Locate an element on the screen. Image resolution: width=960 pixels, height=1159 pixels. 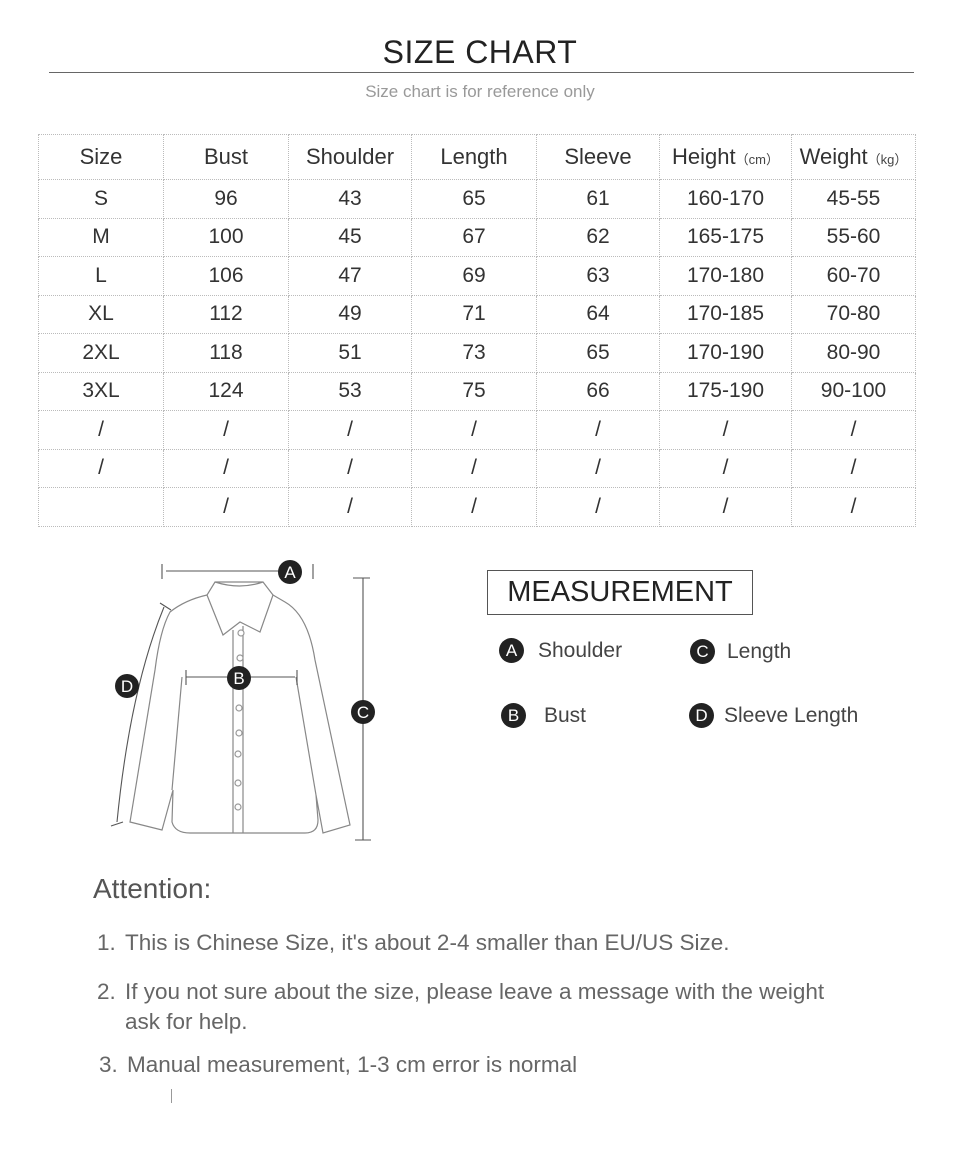
table-row: 3XL 124 53 75 66 175-190 90-100 is located at coordinates (477, 391).